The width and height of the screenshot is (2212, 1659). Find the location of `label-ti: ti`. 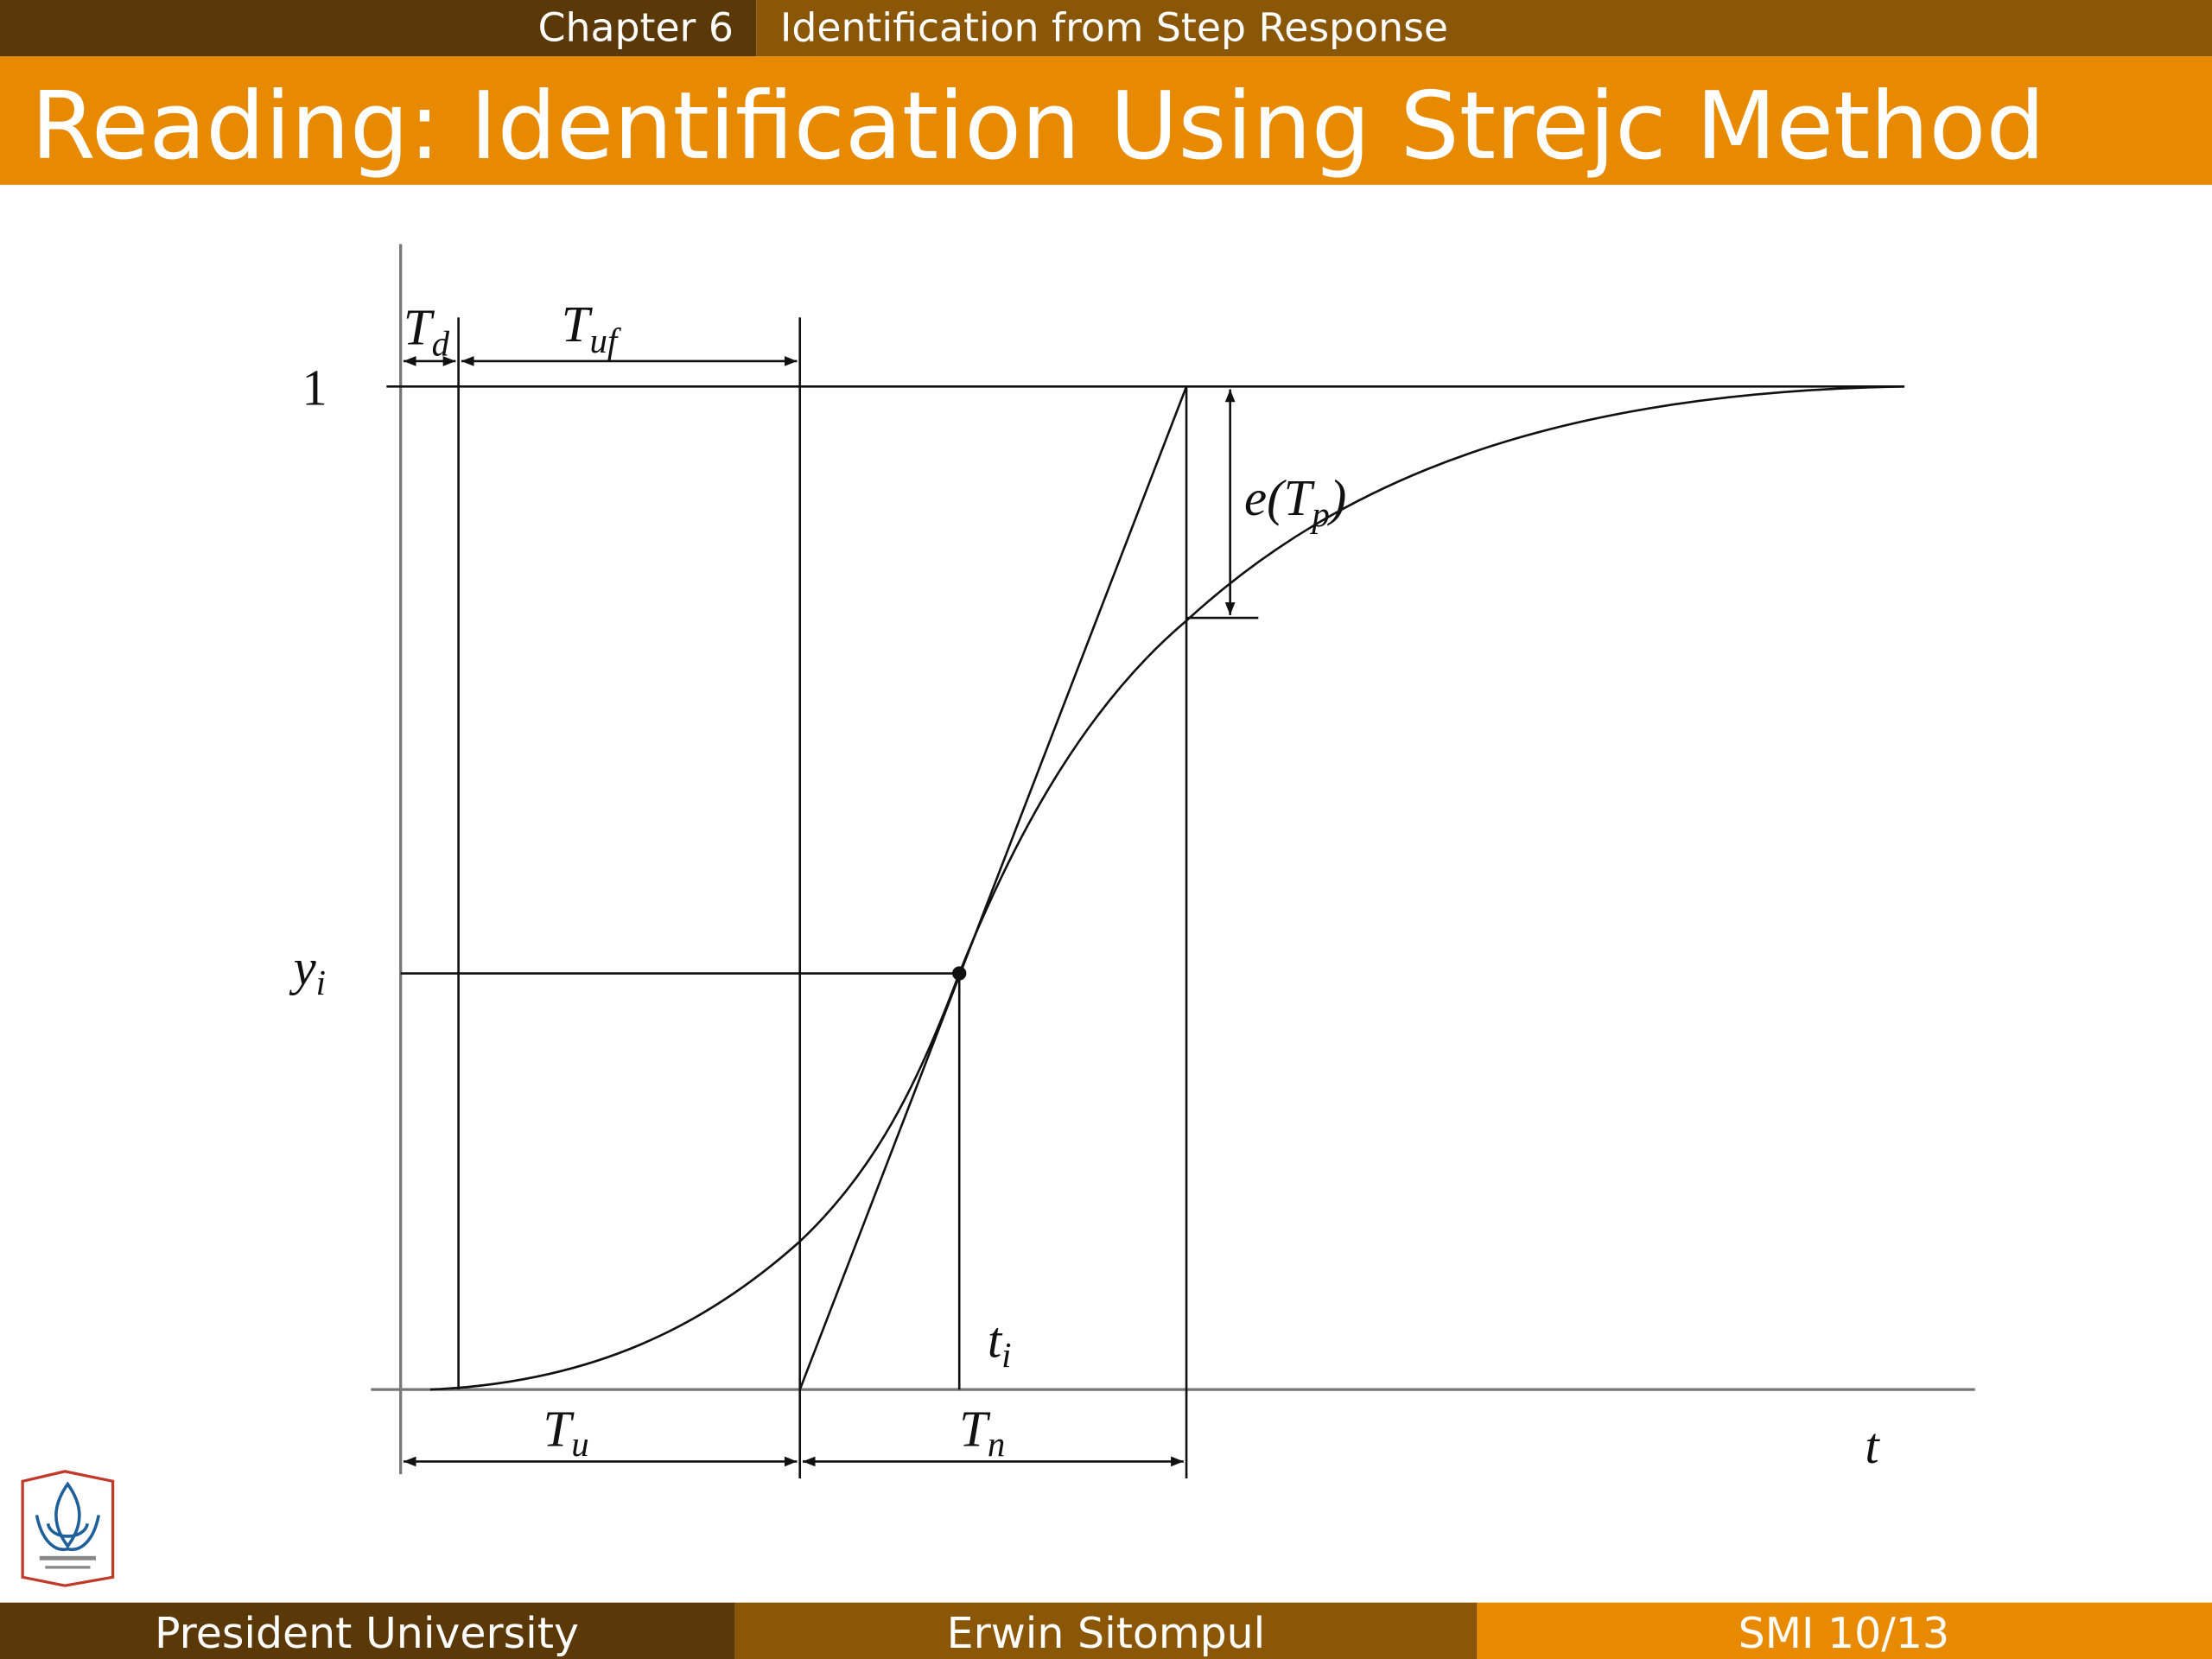

label-ti: ti is located at coordinates (1000, 1344).